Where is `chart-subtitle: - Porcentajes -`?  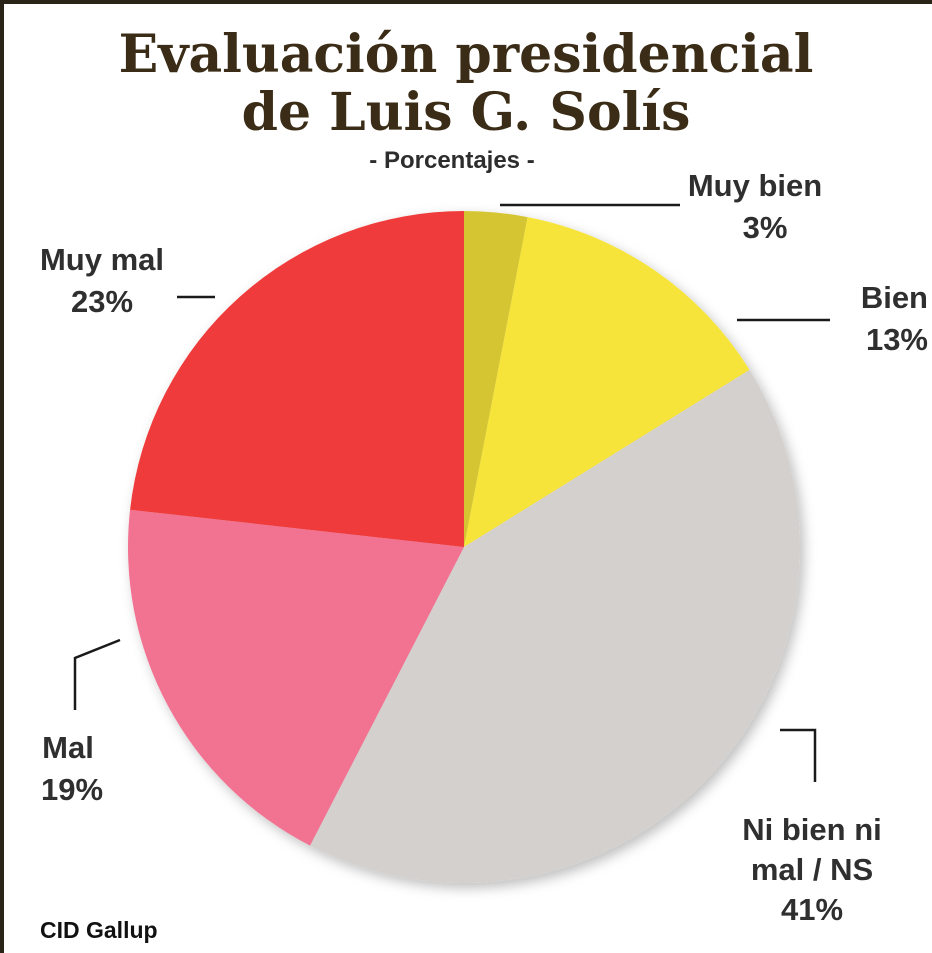
chart-subtitle: - Porcentajes - is located at coordinates (451, 160).